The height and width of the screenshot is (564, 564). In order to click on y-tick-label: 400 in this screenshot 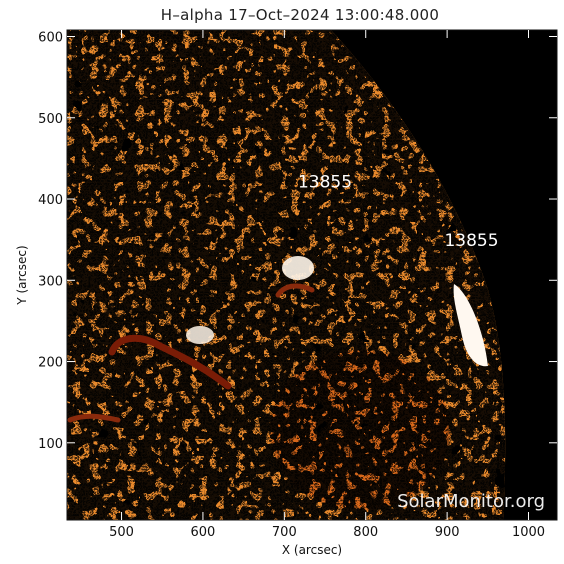, I will do `click(50, 200)`.